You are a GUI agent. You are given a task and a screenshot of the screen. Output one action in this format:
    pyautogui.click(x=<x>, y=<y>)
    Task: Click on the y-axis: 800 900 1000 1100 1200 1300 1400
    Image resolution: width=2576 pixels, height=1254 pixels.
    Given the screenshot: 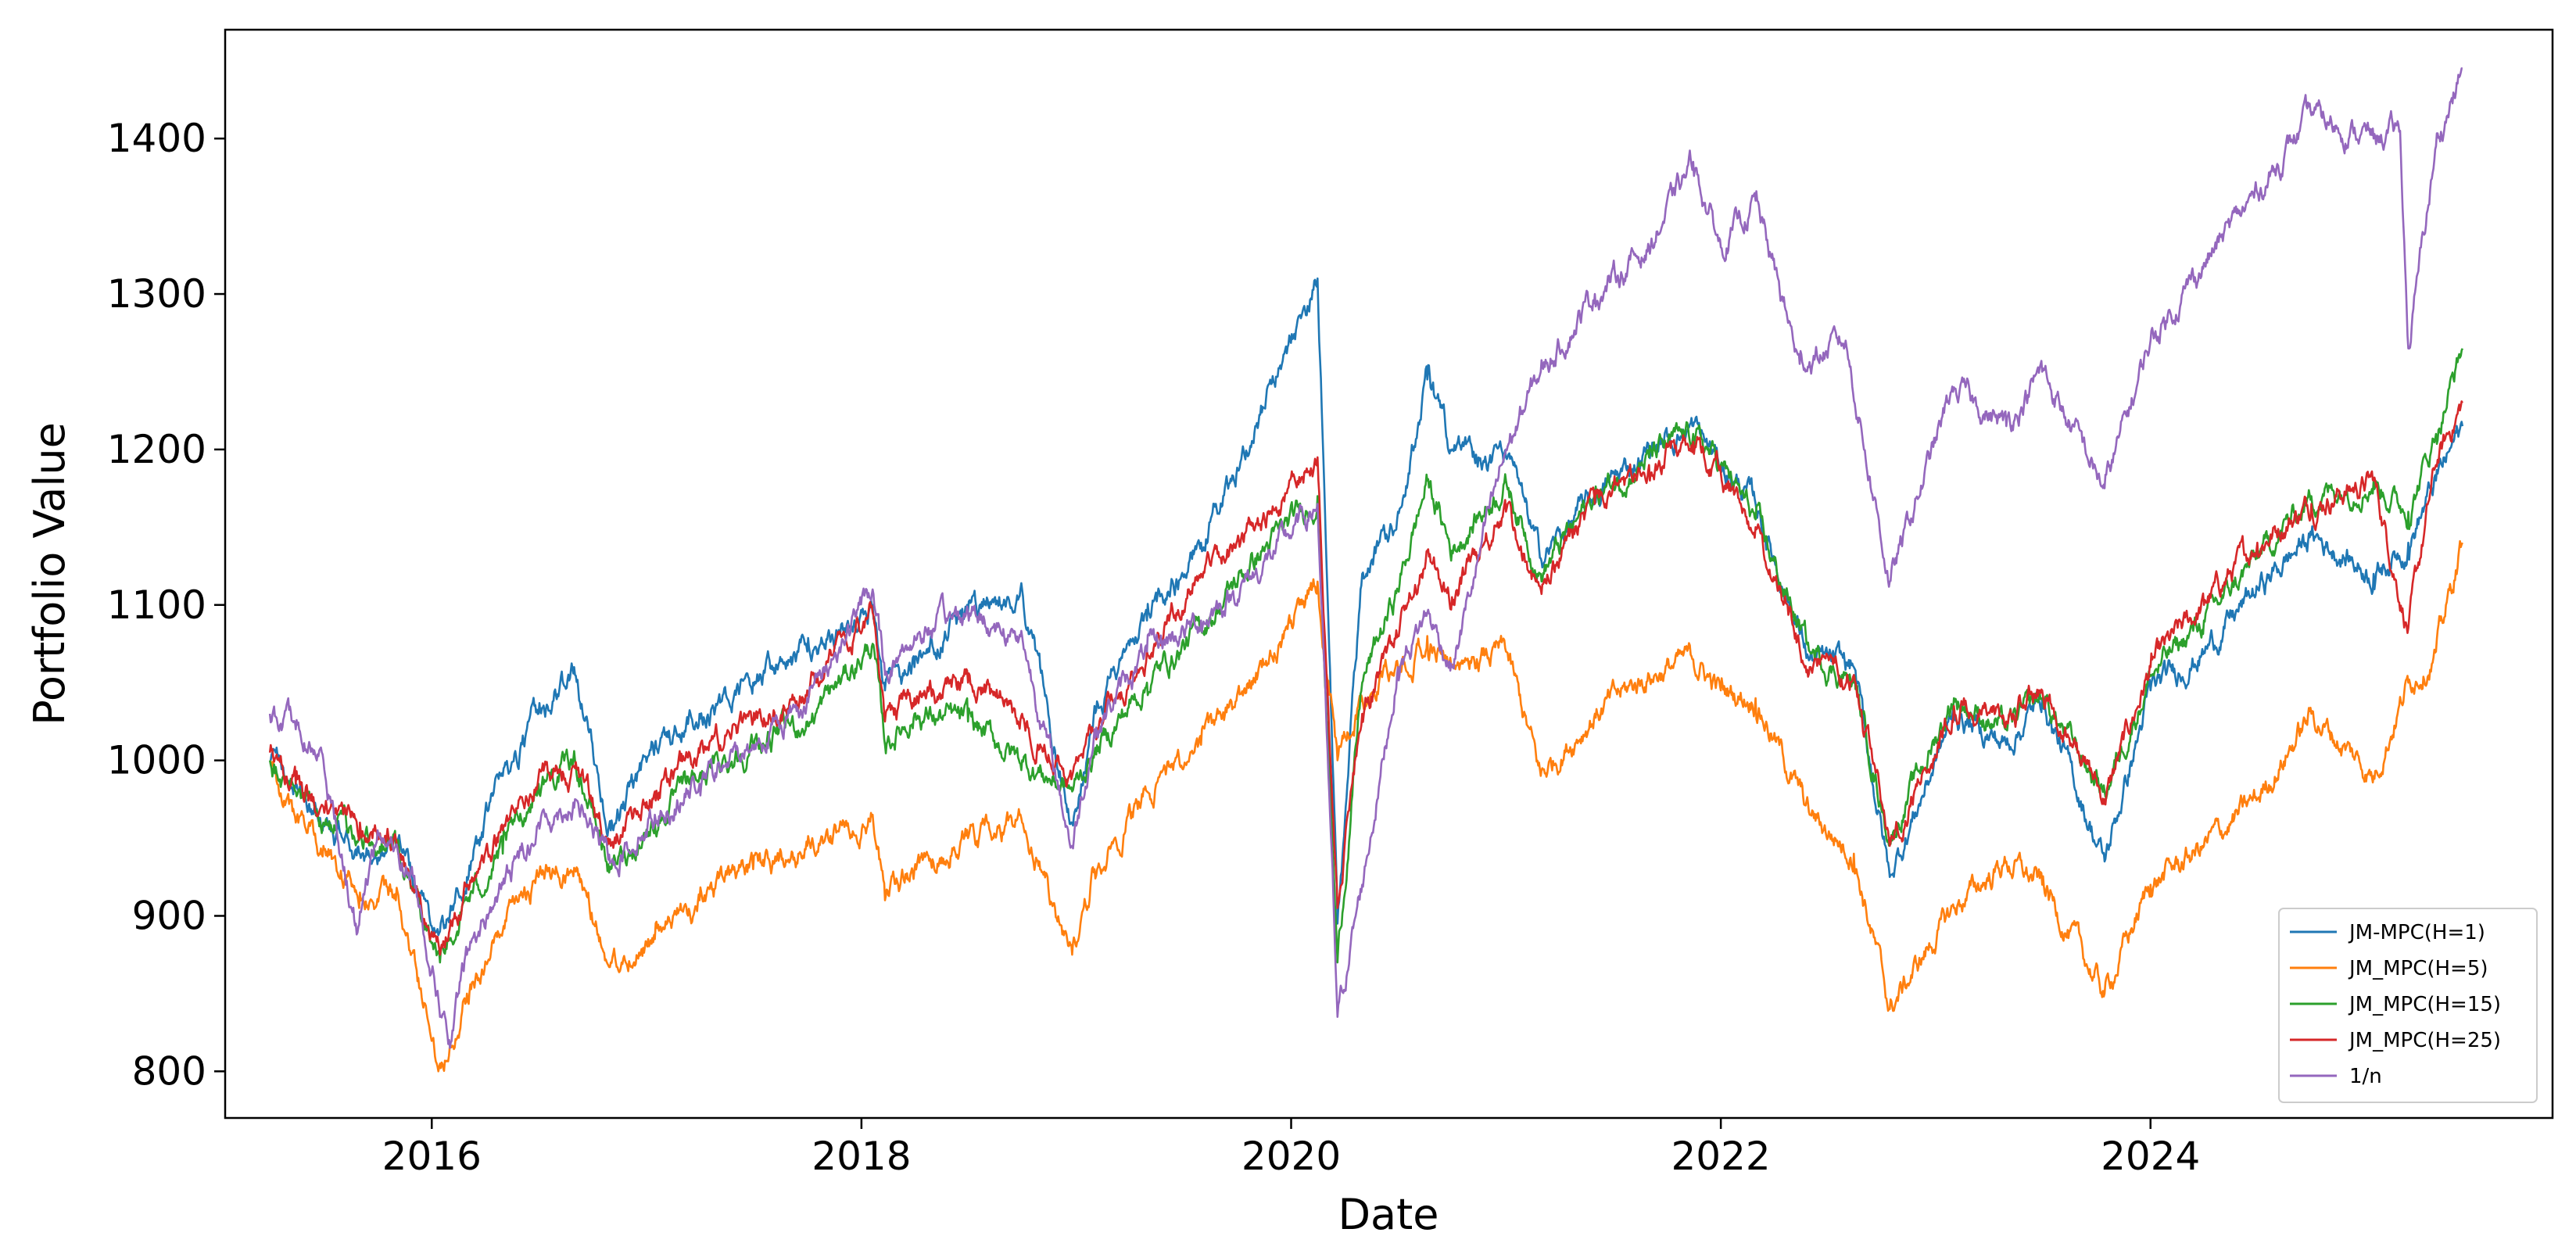 What is the action you would take?
    pyautogui.click(x=166, y=605)
    